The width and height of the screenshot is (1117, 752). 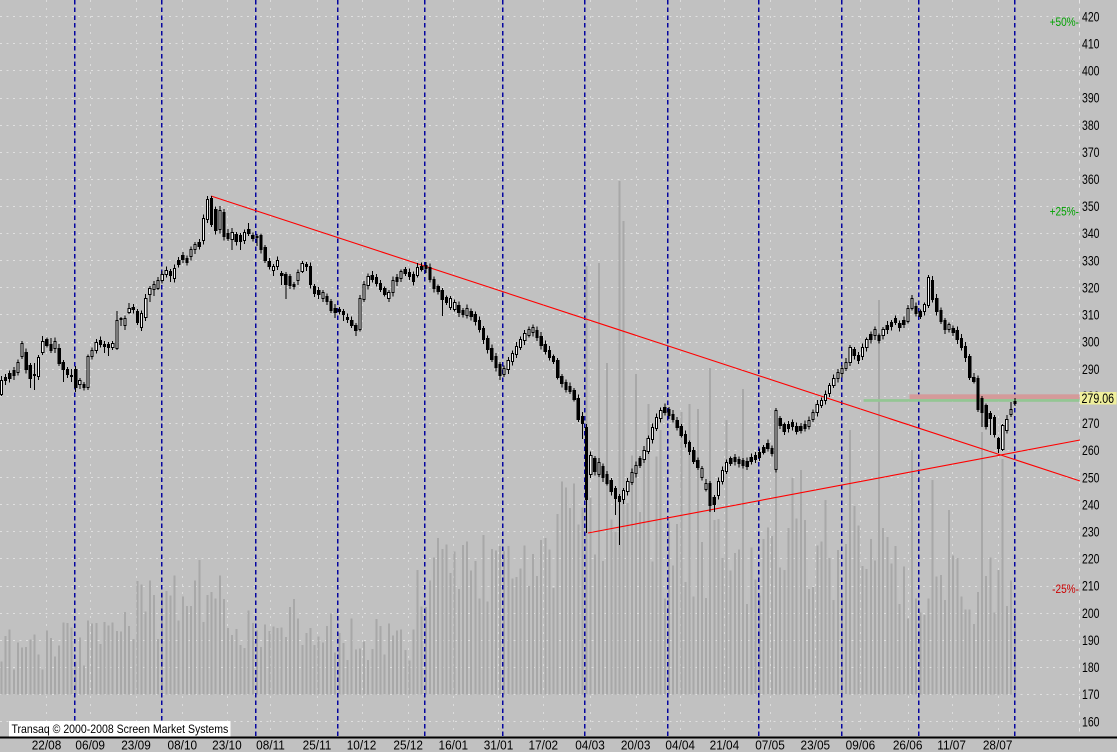 What do you see at coordinates (1091, 613) in the screenshot?
I see `svg-text: 200` at bounding box center [1091, 613].